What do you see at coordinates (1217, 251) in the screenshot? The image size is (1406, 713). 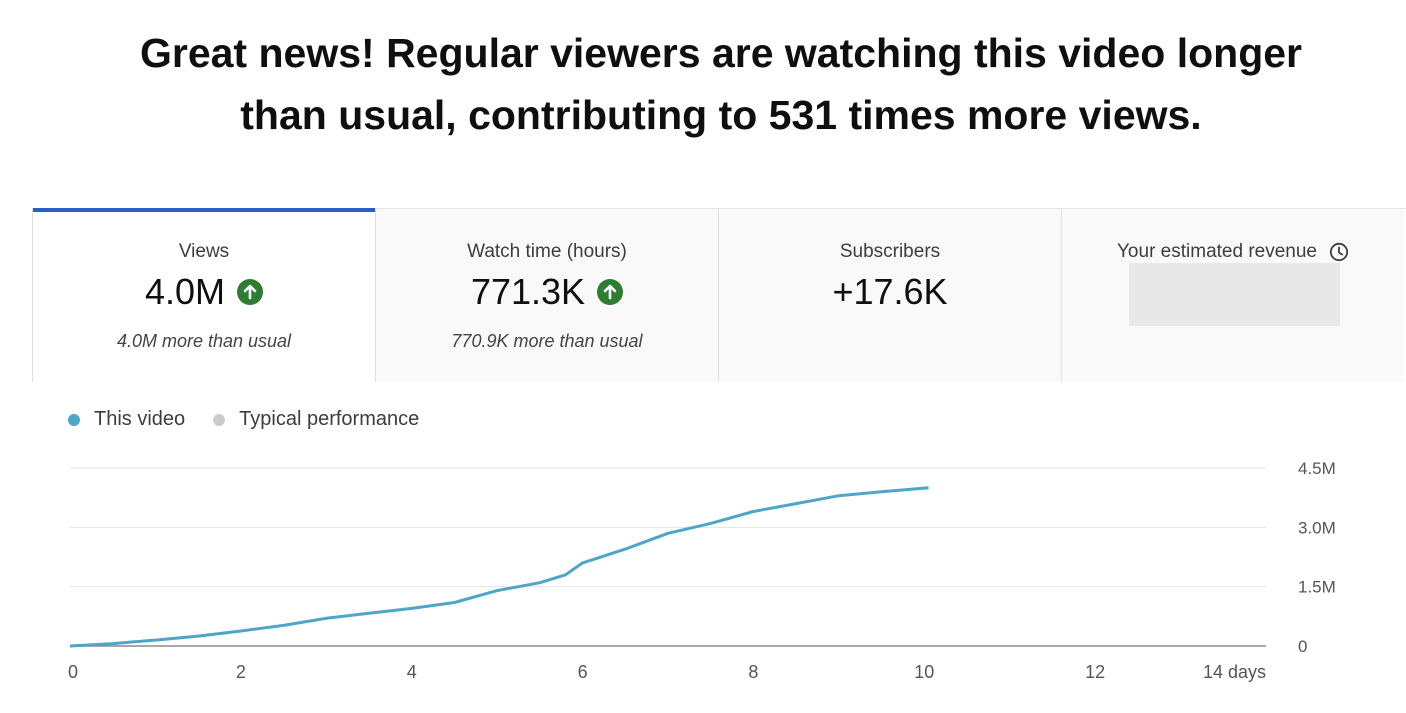 I see `revenue-label: Your estimated revenue` at bounding box center [1217, 251].